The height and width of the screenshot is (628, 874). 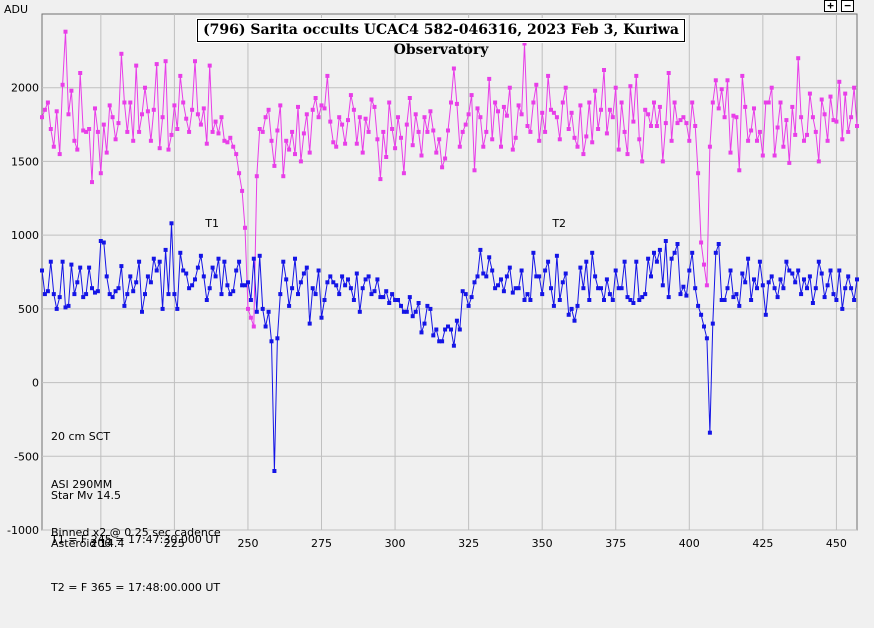 I want to click on zoom-in-button: +, so click(x=830, y=6).